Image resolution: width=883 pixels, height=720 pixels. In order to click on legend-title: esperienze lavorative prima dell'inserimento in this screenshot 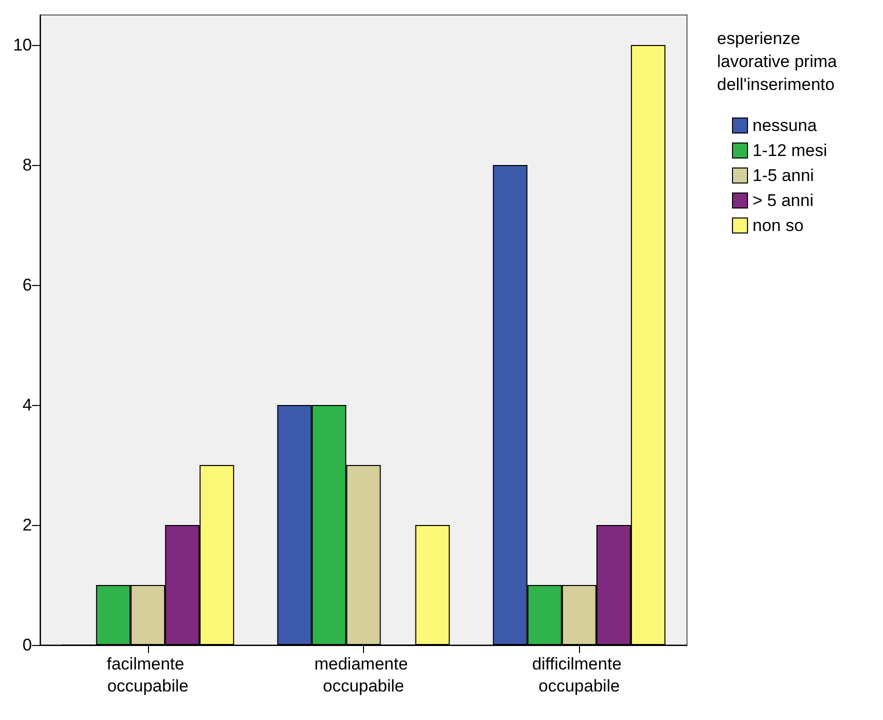, I will do `click(779, 61)`.